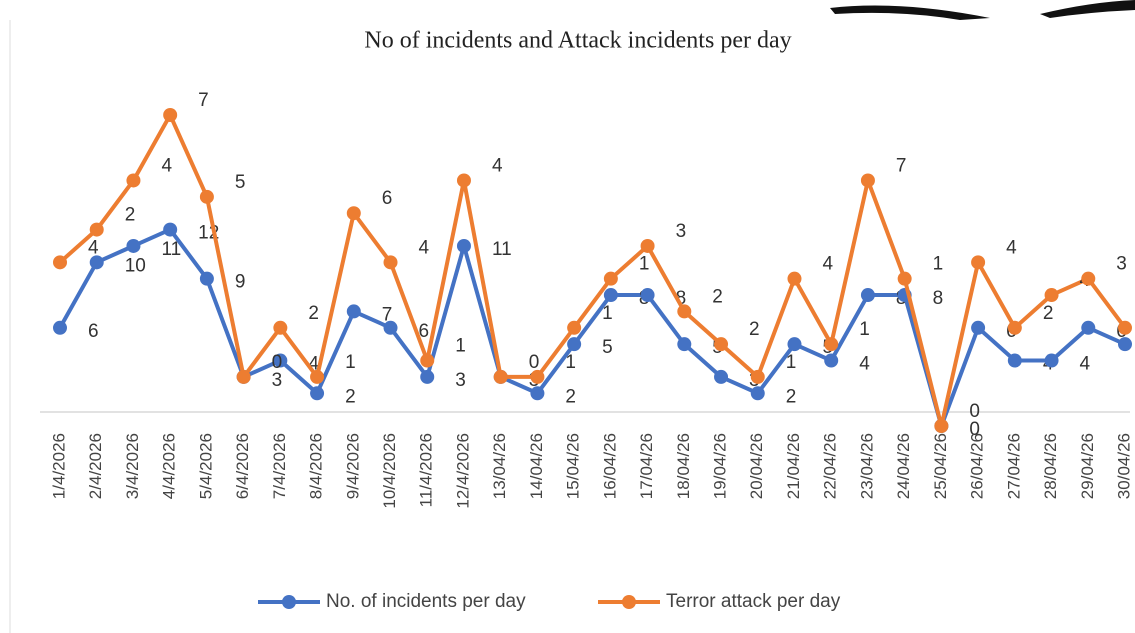  Describe the element at coordinates (205, 466) in the screenshot. I see `x-tick-label: 5/4/2026` at that location.